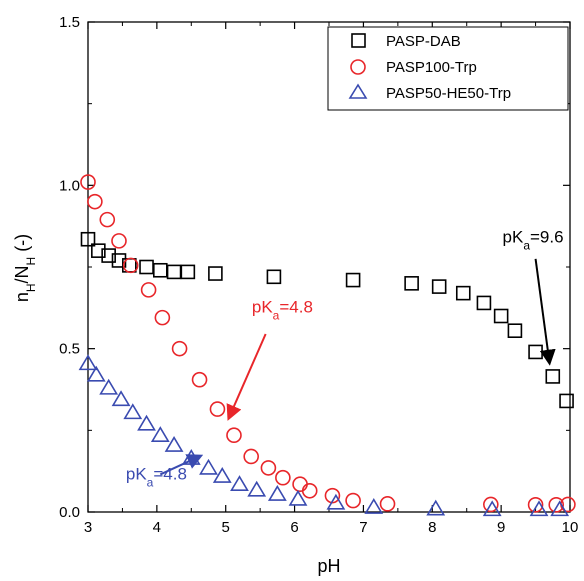 The image size is (584, 581). Describe the element at coordinates (358, 91) in the screenshot. I see `legend-marker-triangle` at that location.